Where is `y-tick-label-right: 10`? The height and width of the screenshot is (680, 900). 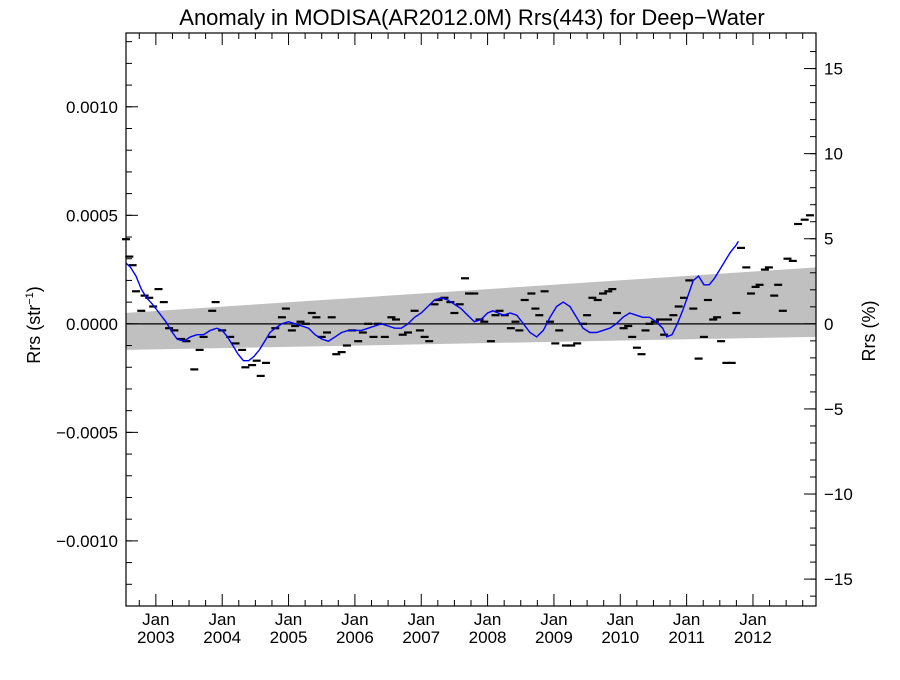
y-tick-label-right: 10 is located at coordinates (833, 154).